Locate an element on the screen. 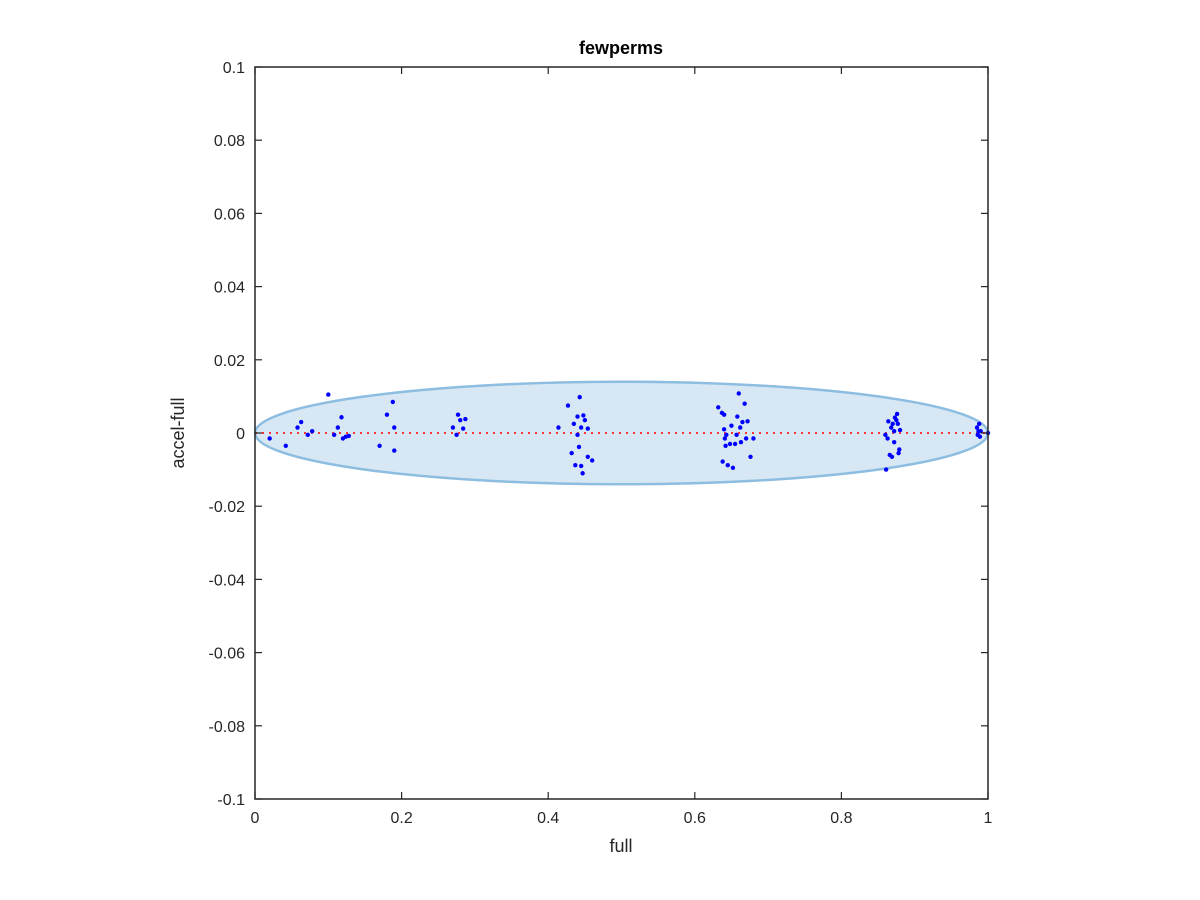 Image resolution: width=1200 pixels, height=900 pixels. y-axis-label: accel-full is located at coordinates (178, 432).